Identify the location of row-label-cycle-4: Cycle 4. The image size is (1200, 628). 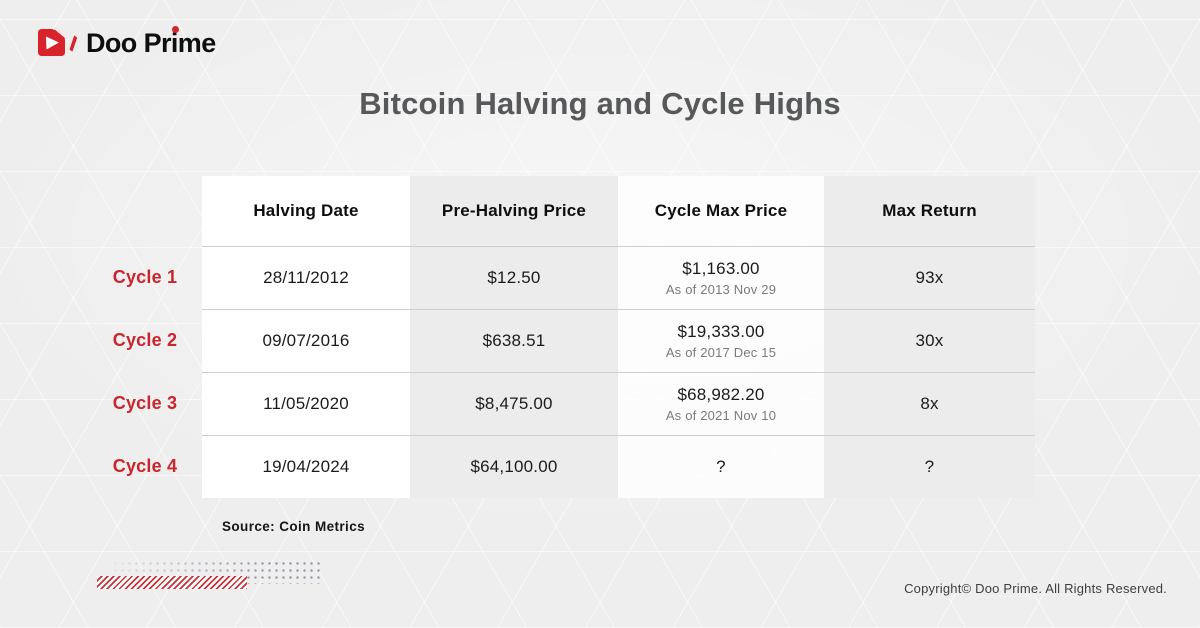
(145, 466).